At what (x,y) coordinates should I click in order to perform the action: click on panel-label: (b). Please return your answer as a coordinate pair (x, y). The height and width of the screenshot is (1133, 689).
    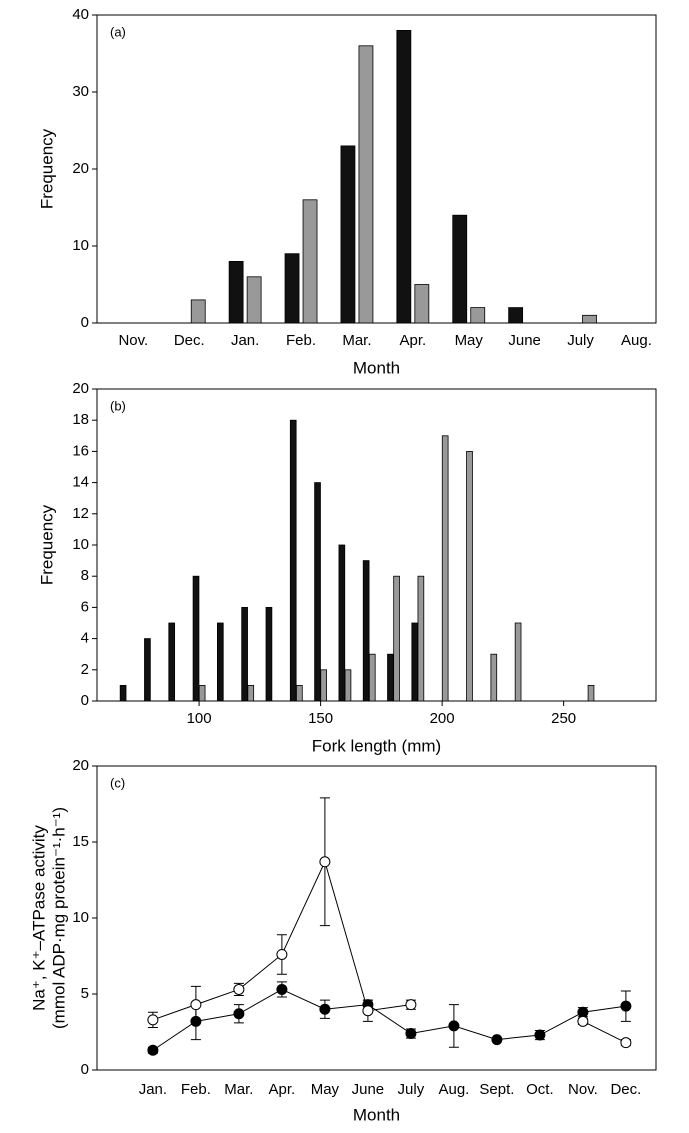
    Looking at the image, I should click on (118, 405).